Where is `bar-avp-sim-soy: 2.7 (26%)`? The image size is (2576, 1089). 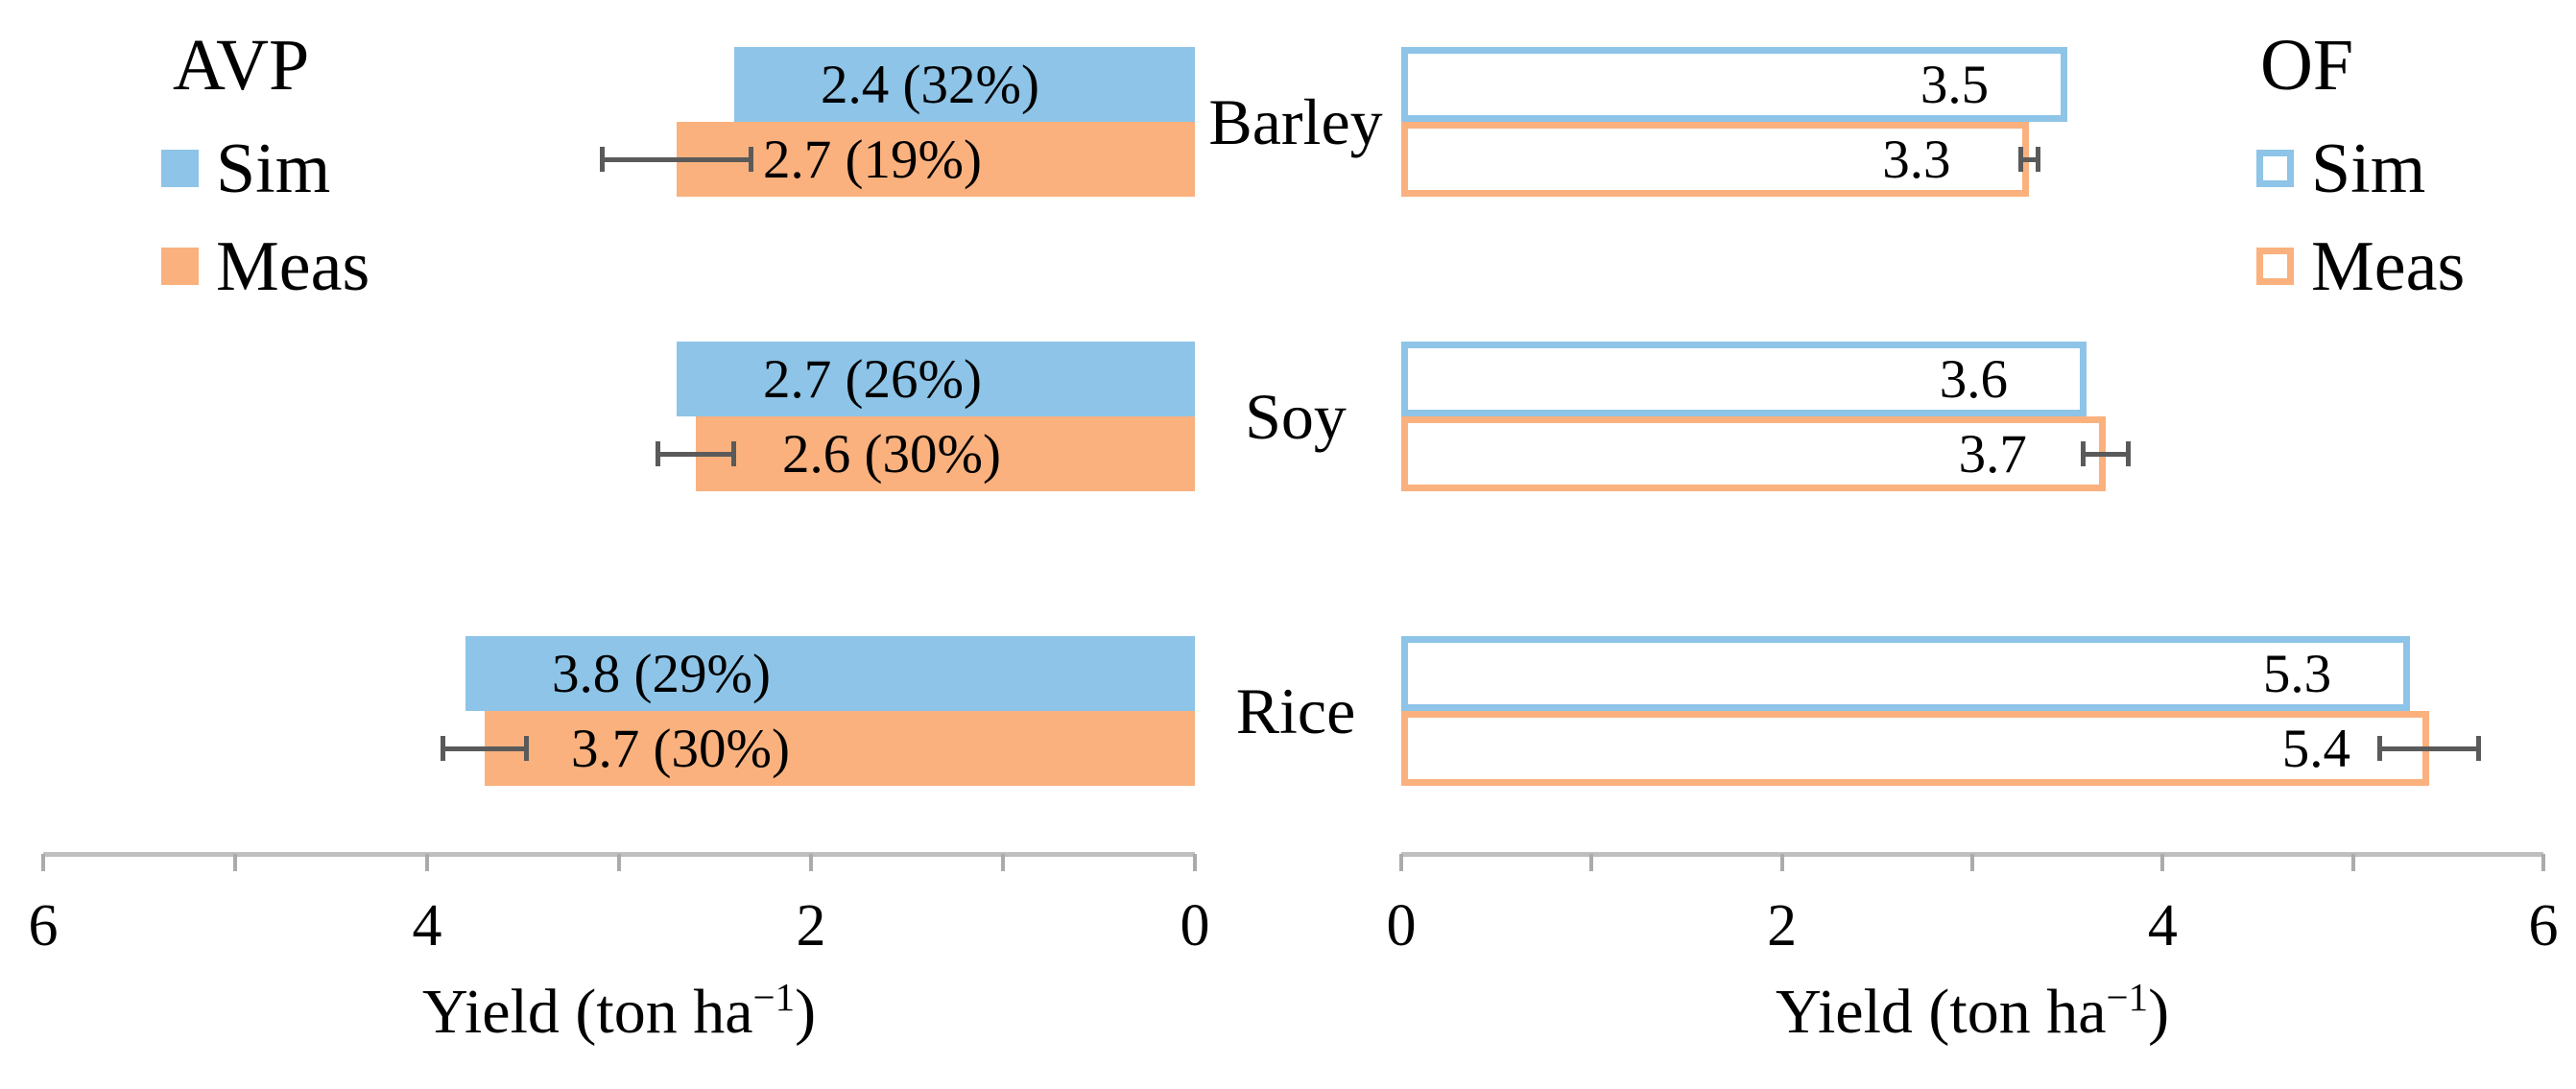 bar-avp-sim-soy: 2.7 (26%) is located at coordinates (936, 379).